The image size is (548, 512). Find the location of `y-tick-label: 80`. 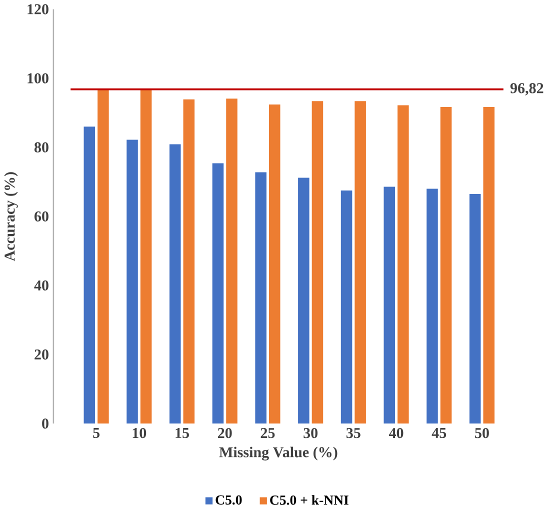

y-tick-label: 80 is located at coordinates (41, 147).